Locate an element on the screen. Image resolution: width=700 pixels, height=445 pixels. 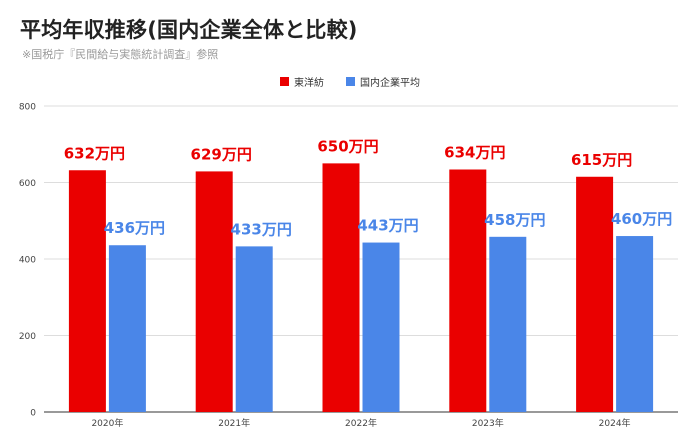
data-label-series-0: 615万円 is located at coordinates (601, 160).